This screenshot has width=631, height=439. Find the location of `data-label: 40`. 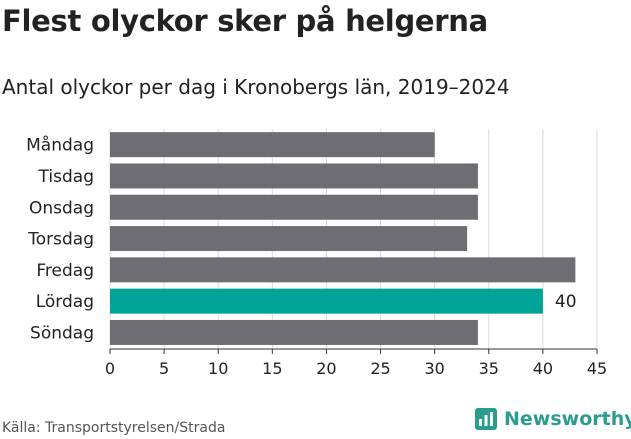

data-label: 40 is located at coordinates (566, 302).